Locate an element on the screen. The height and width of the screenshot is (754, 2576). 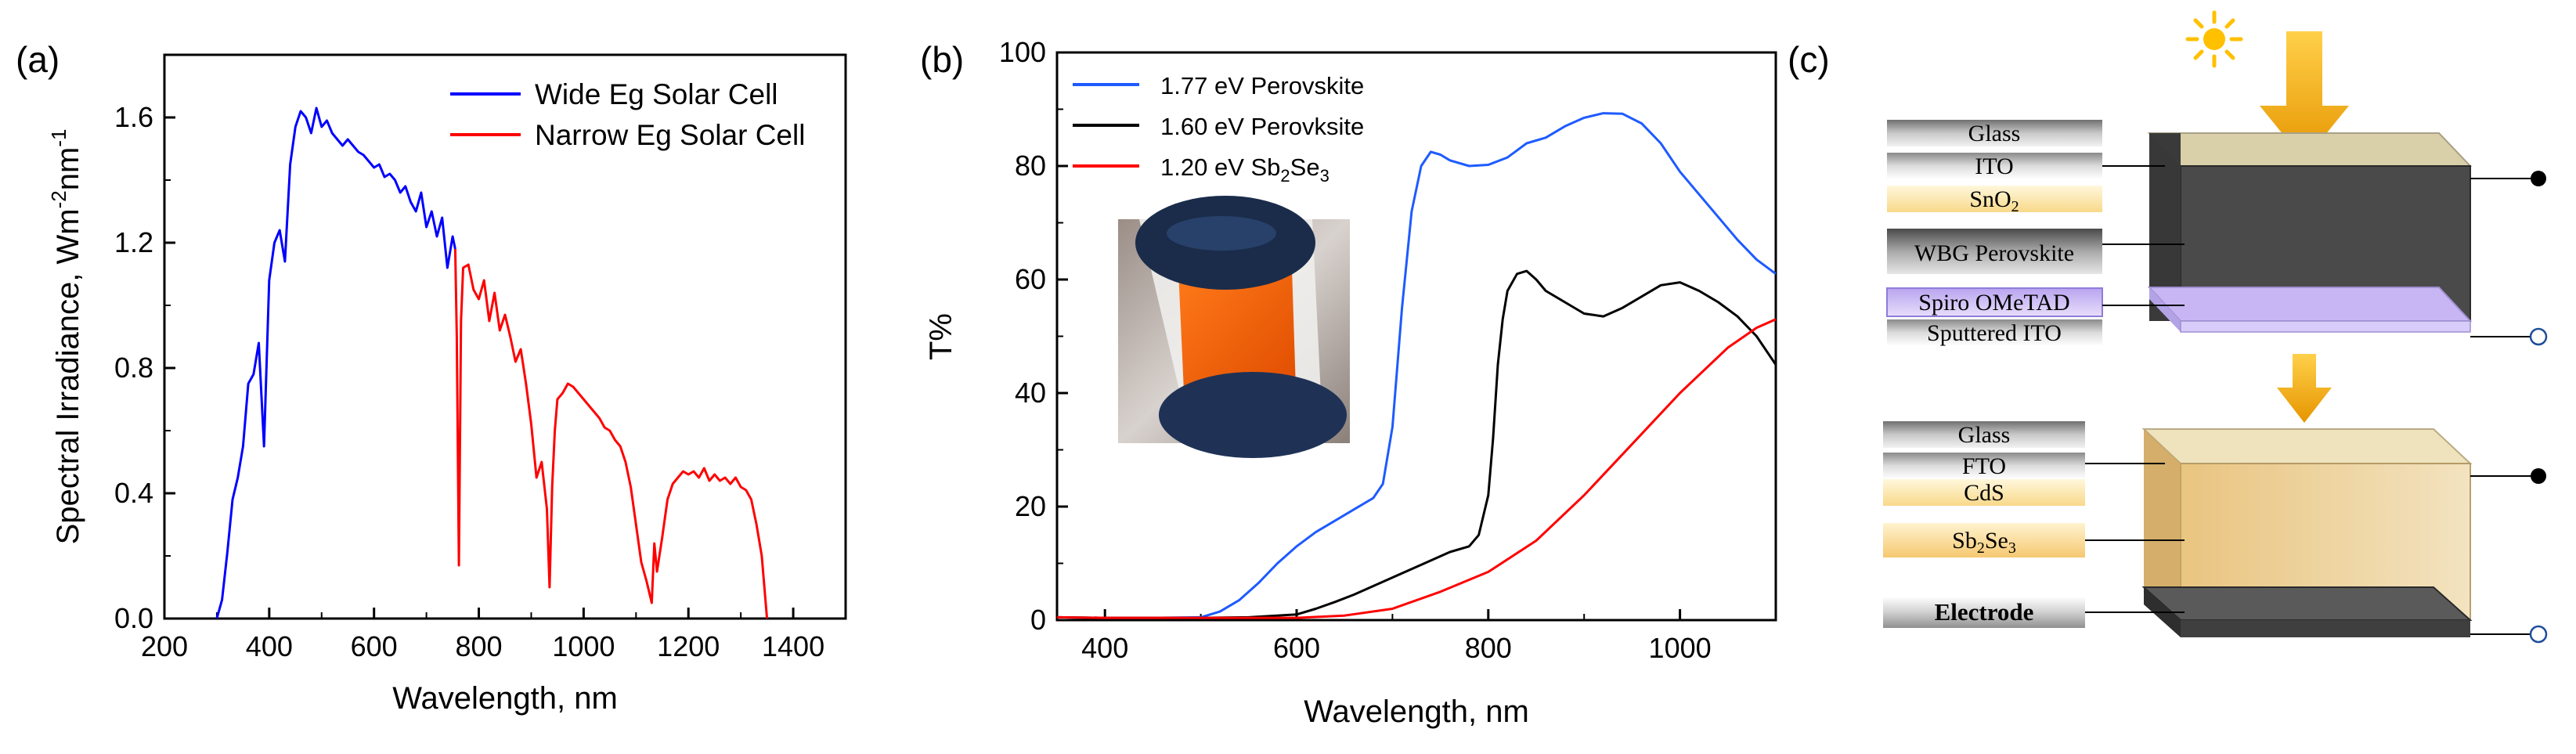
layer-electrode-label: Electrode is located at coordinates (1984, 612).